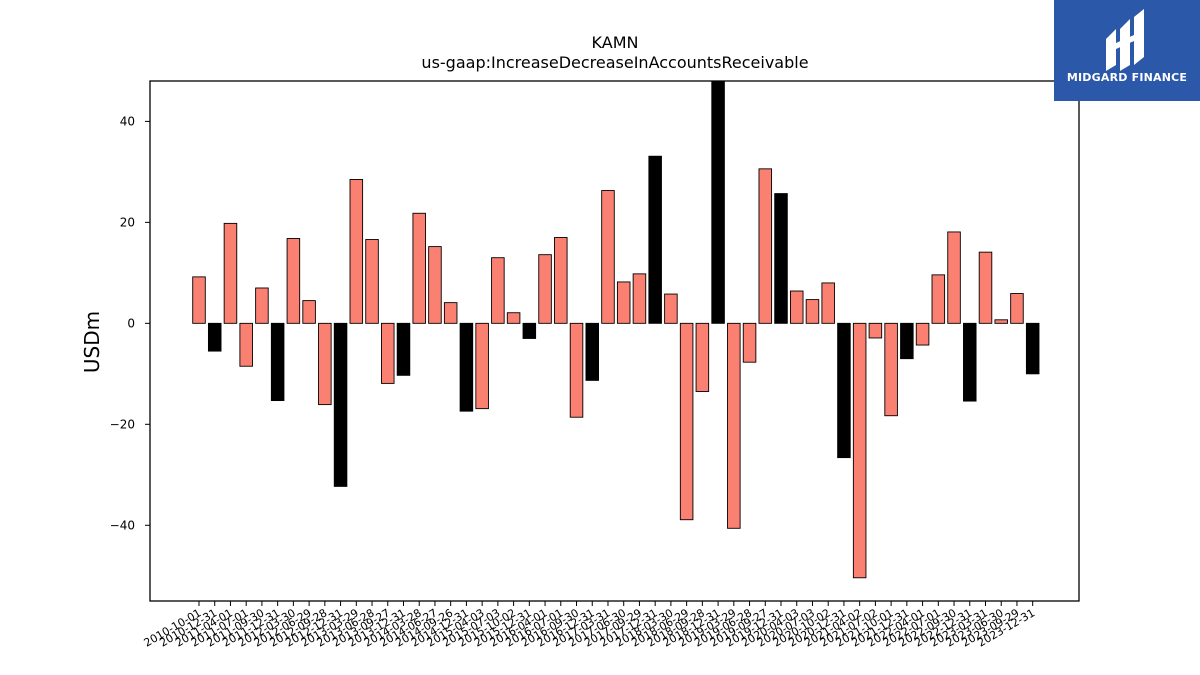 This screenshot has width=1200, height=675. I want to click on y-axis-label: USDm, so click(92, 342).